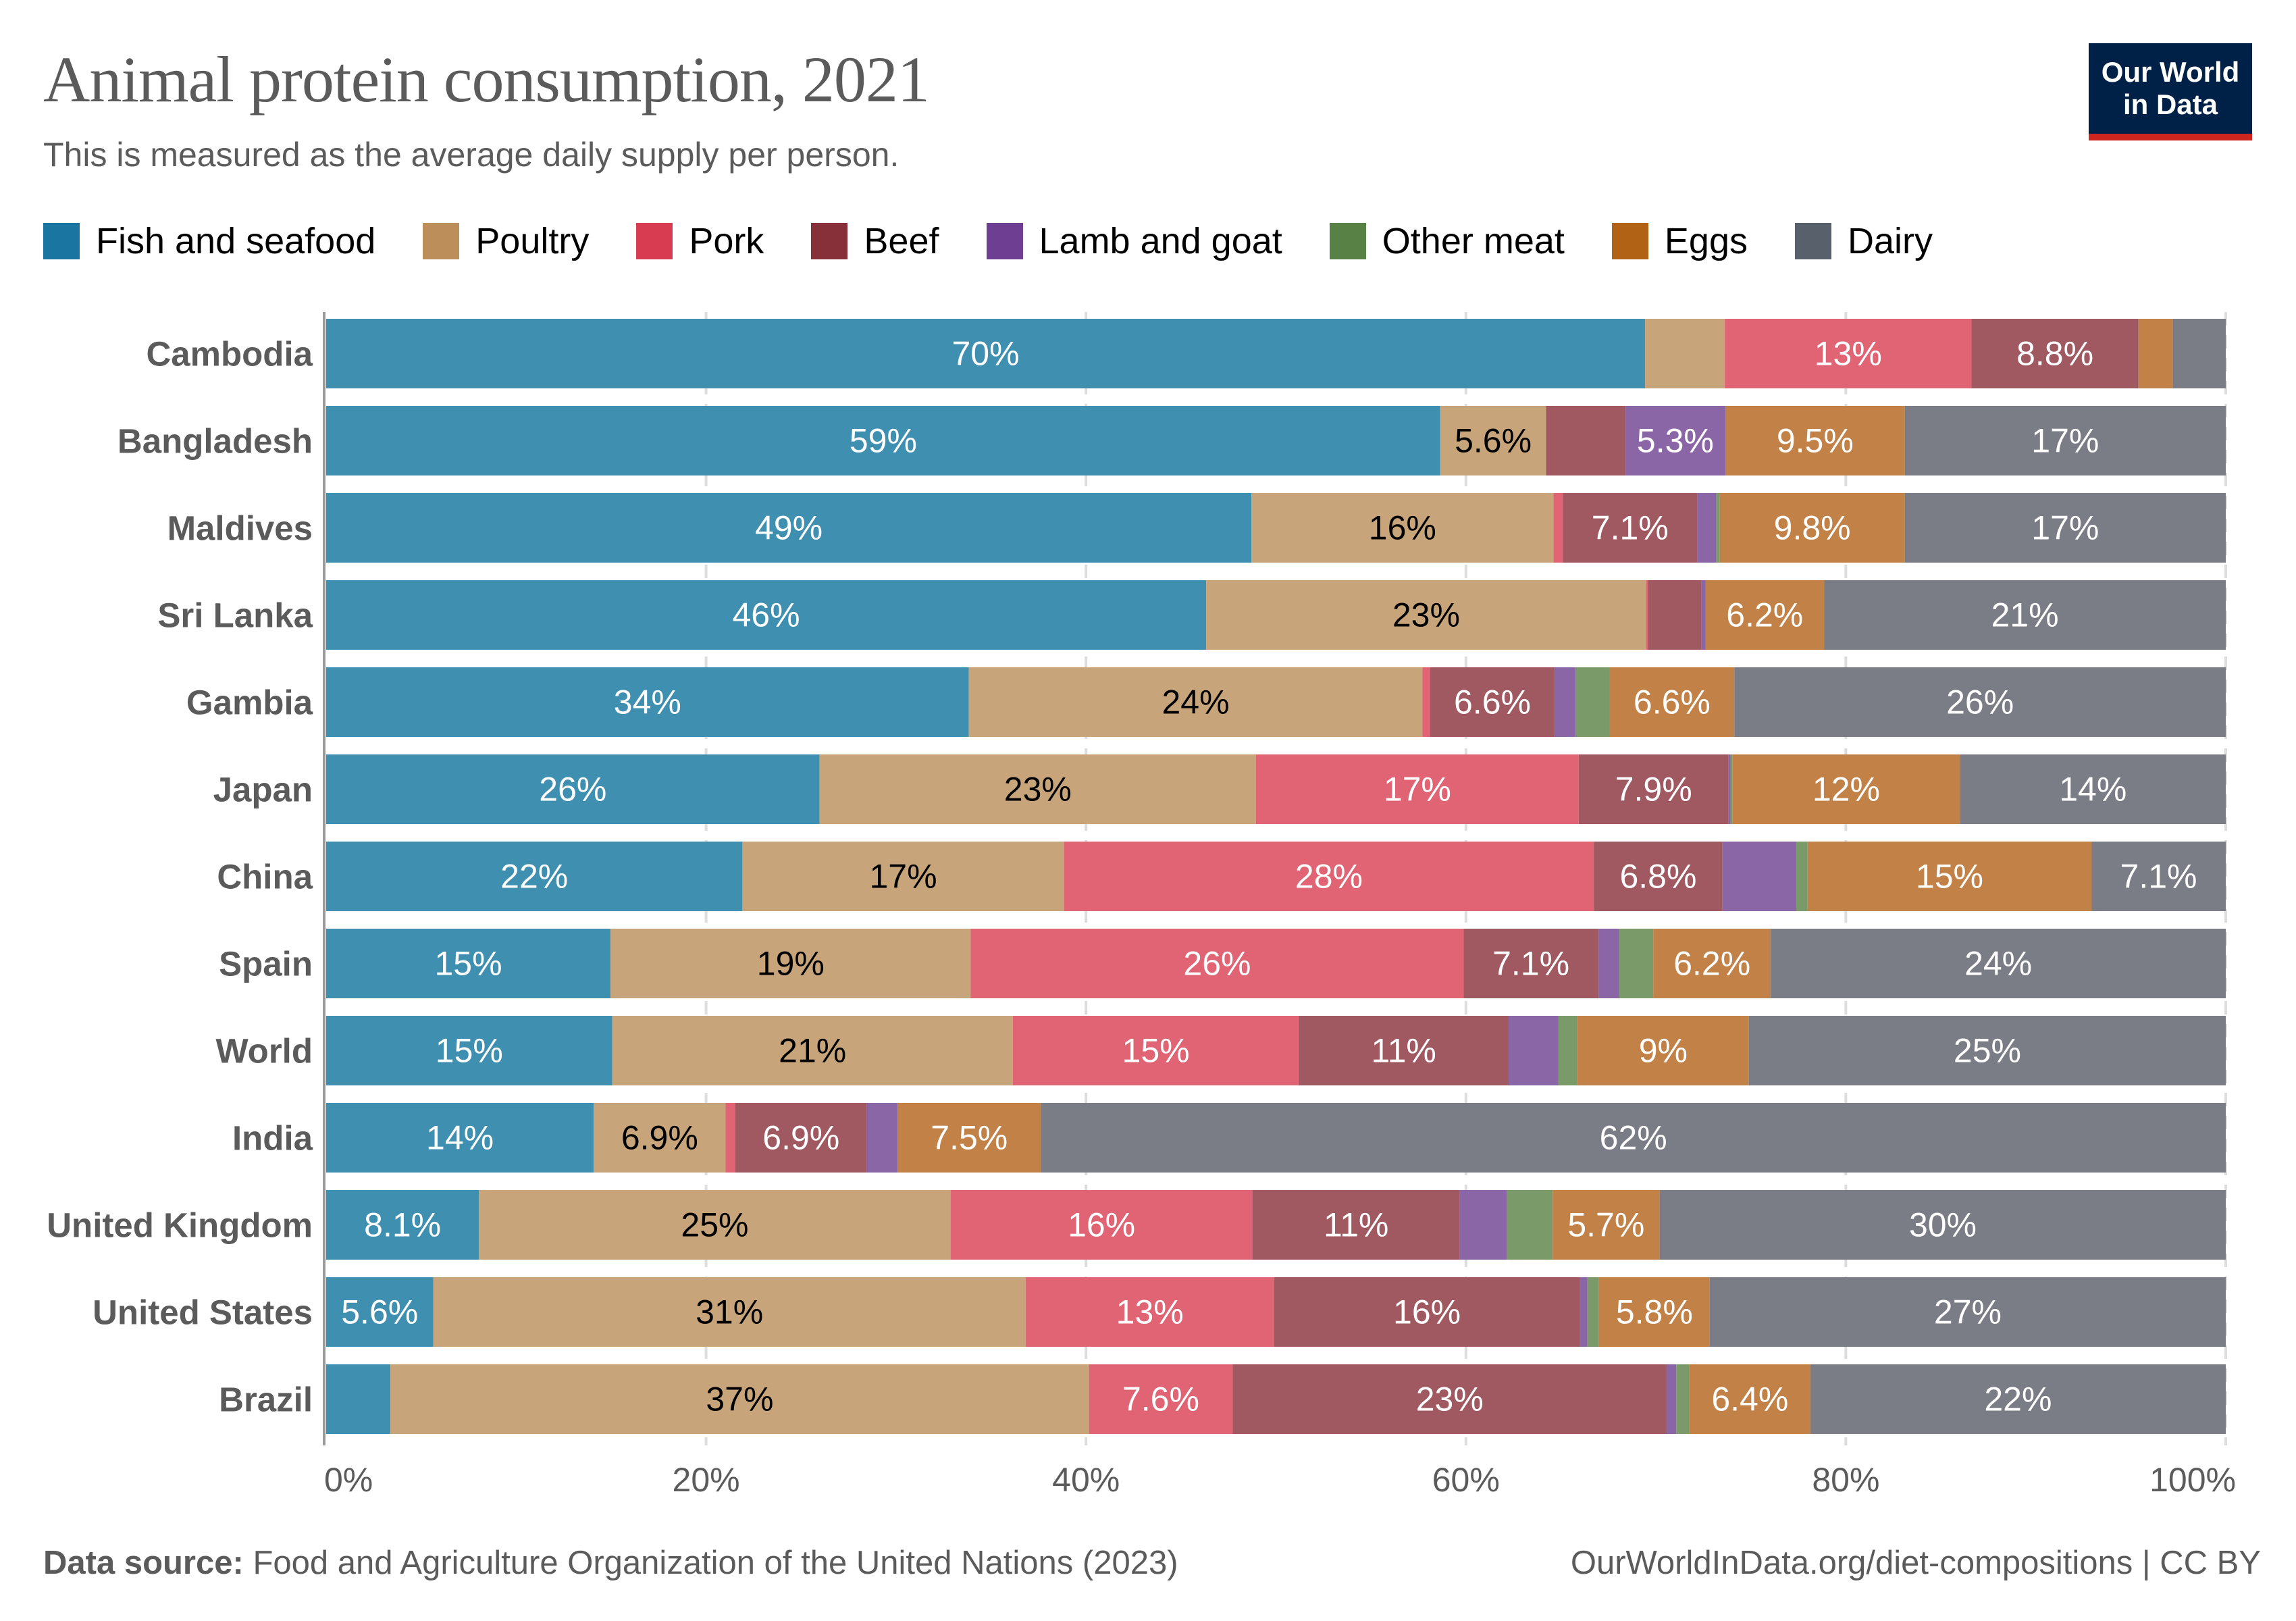  What do you see at coordinates (203, 1312) in the screenshot?
I see `category-label: United States` at bounding box center [203, 1312].